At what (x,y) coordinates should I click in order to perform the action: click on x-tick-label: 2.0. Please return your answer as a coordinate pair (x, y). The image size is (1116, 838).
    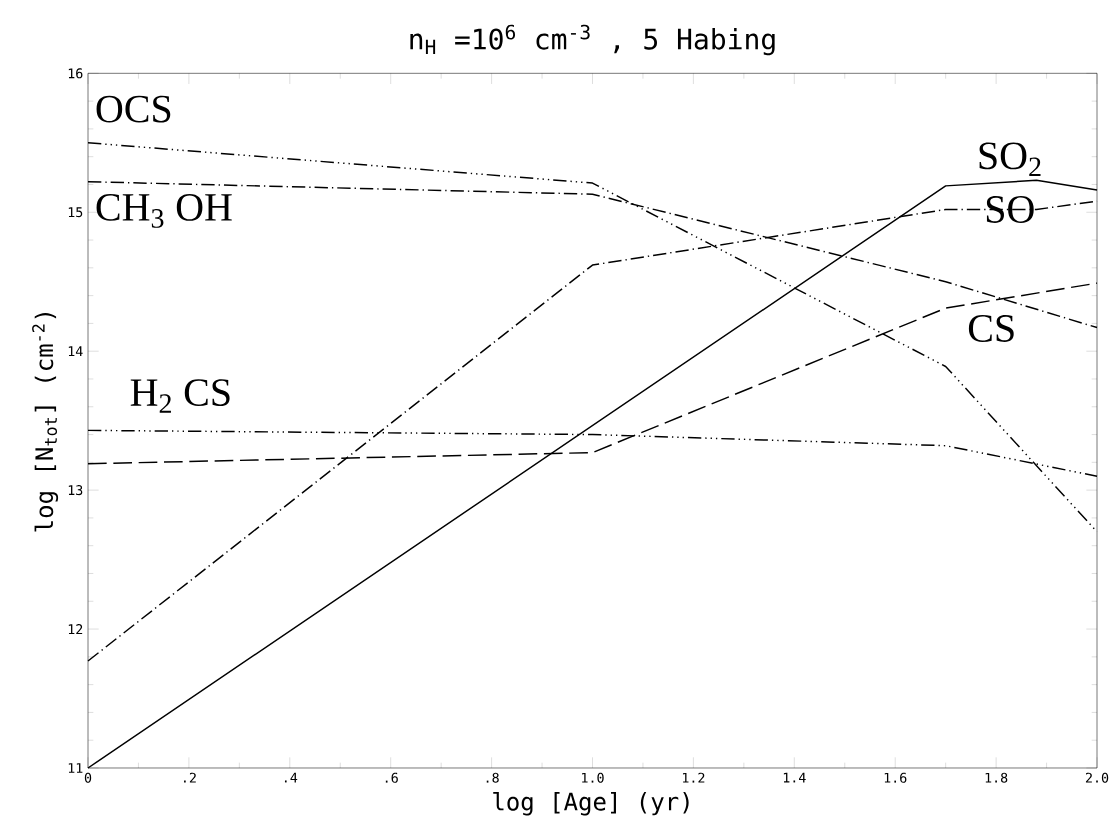
    Looking at the image, I should click on (1097, 777).